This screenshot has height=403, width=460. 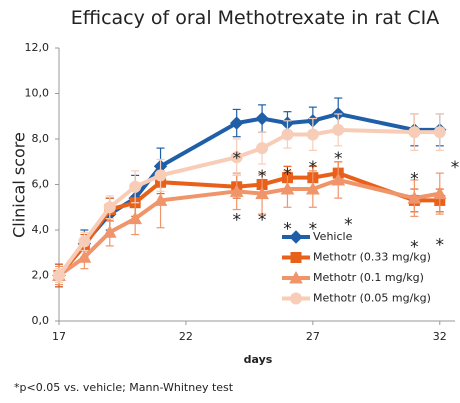 What do you see at coordinates (41, 184) in the screenshot?
I see `y-tick-label: 6,0` at bounding box center [41, 184].